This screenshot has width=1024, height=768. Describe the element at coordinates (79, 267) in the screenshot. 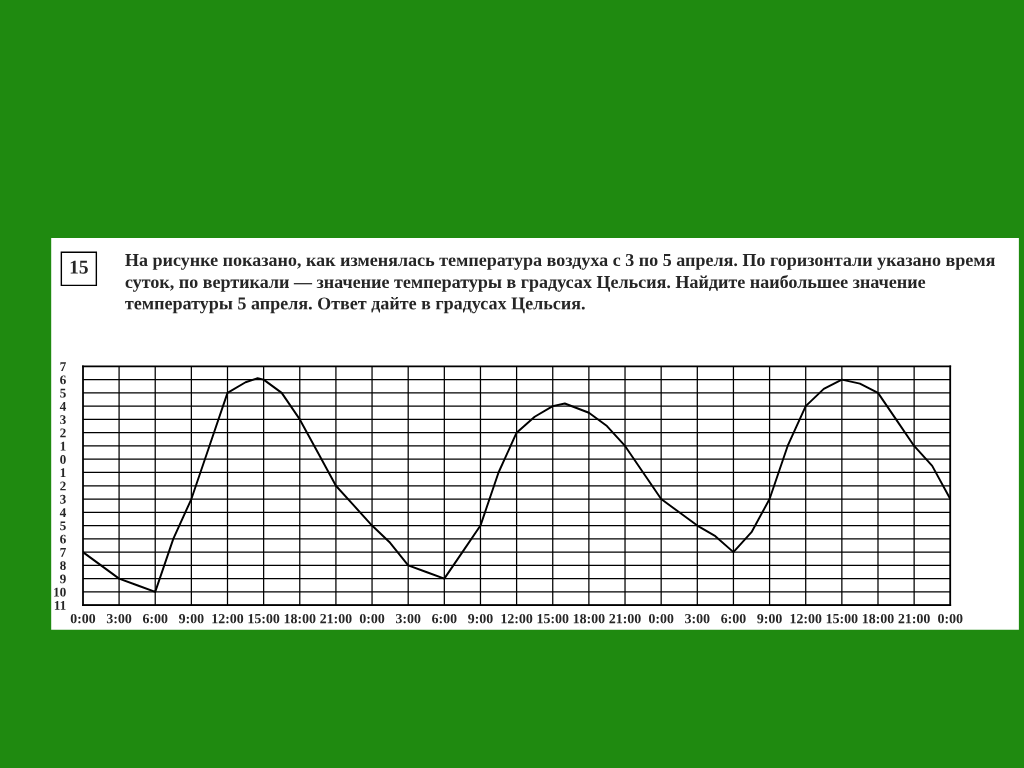

I see `text: 15` at that location.